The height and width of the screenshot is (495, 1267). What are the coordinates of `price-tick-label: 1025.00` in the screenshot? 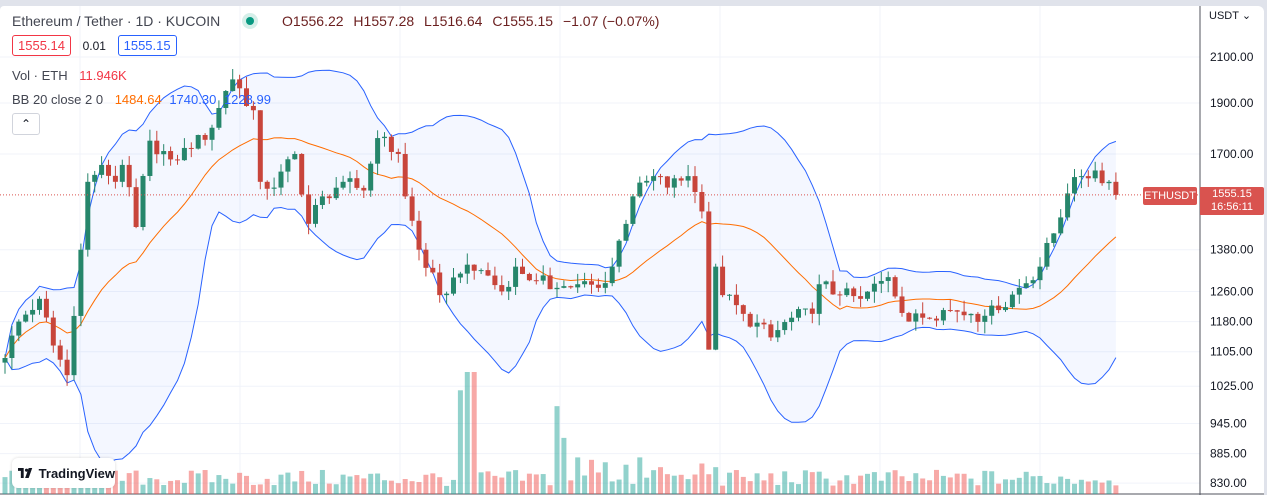 It's located at (1232, 386).